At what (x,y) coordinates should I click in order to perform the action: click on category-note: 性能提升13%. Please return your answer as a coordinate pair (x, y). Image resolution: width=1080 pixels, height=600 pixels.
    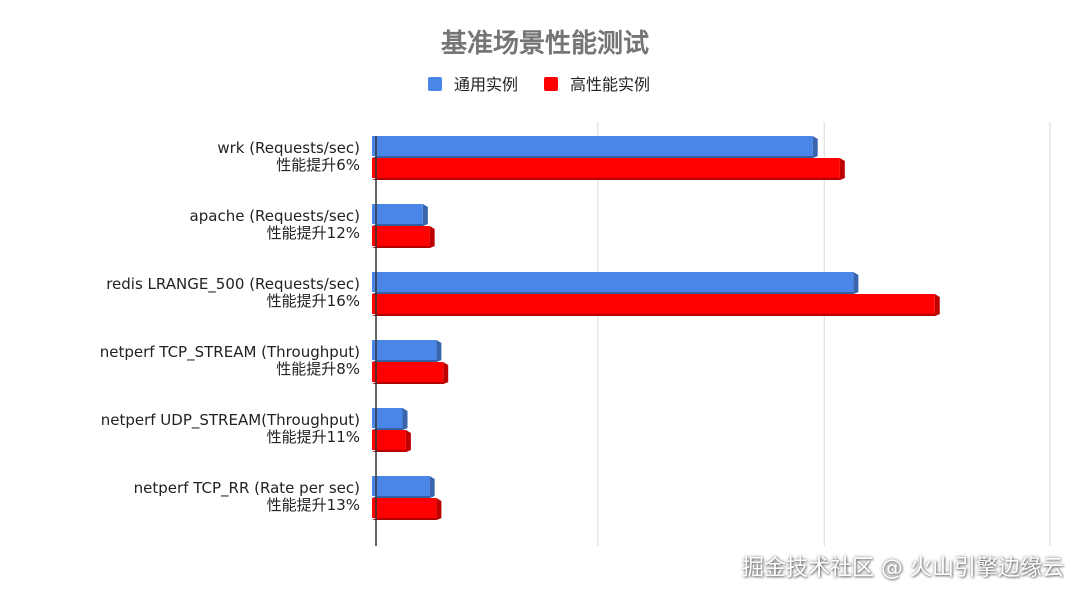
    Looking at the image, I should click on (313, 505).